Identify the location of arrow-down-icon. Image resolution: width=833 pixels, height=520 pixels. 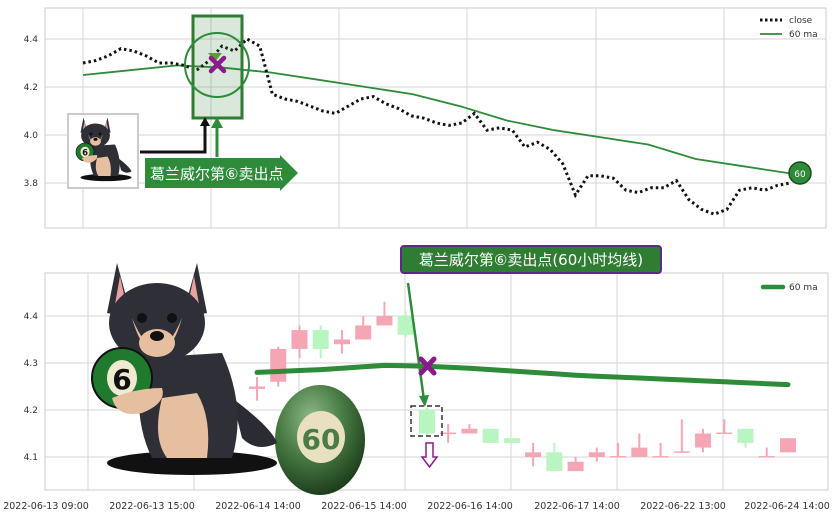
(424, 401).